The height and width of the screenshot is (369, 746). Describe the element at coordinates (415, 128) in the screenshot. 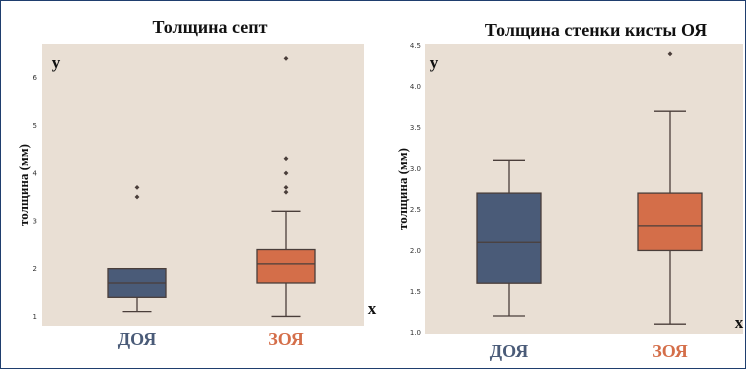

I see `y-tick-label: 3.5` at that location.